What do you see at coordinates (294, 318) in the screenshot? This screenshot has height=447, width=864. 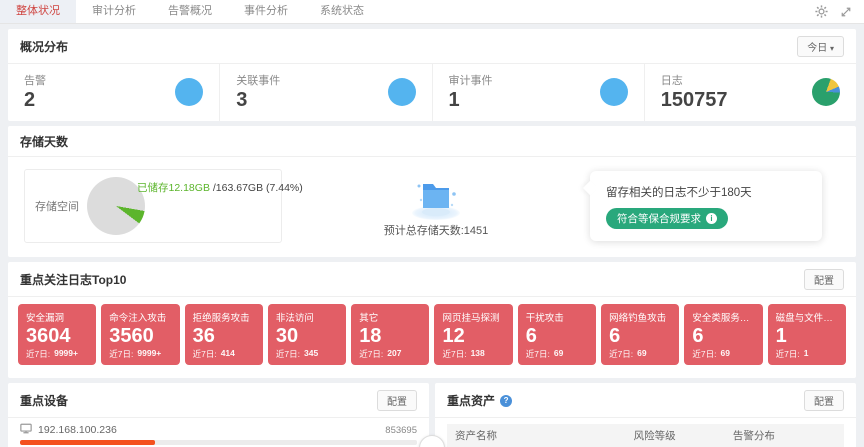 I see `log-card-title: 非法访问` at bounding box center [294, 318].